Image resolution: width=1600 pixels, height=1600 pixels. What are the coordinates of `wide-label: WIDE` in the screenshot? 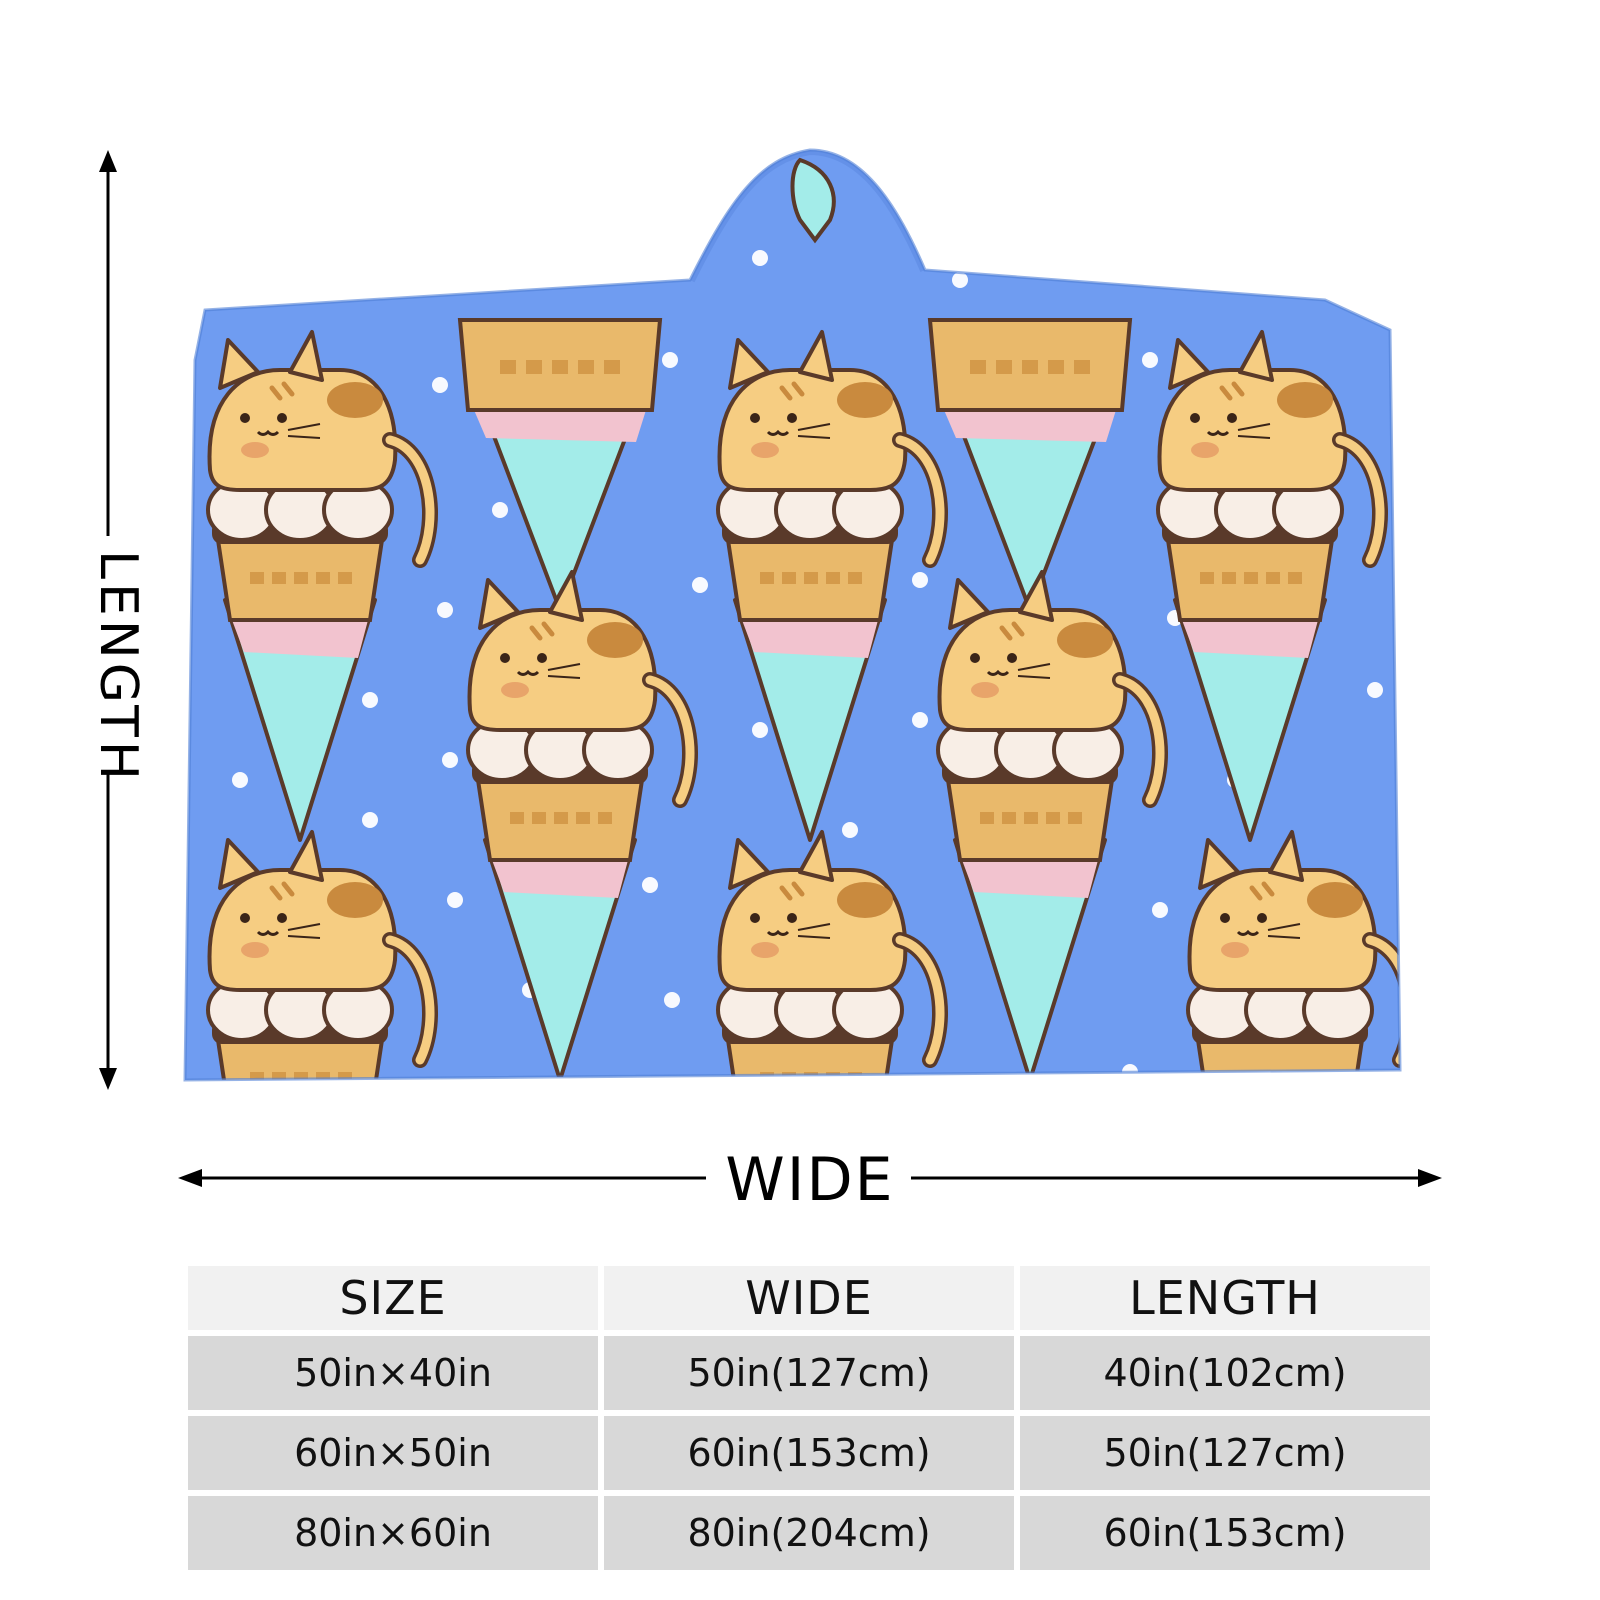 It's located at (810, 1180).